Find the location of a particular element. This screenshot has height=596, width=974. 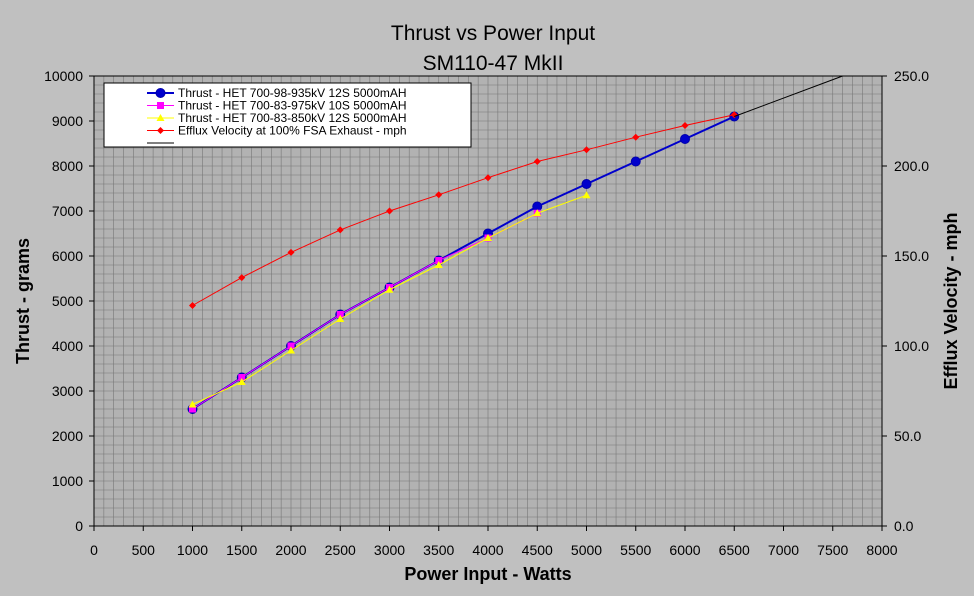

y-tick-label: 2000 is located at coordinates (67, 436).